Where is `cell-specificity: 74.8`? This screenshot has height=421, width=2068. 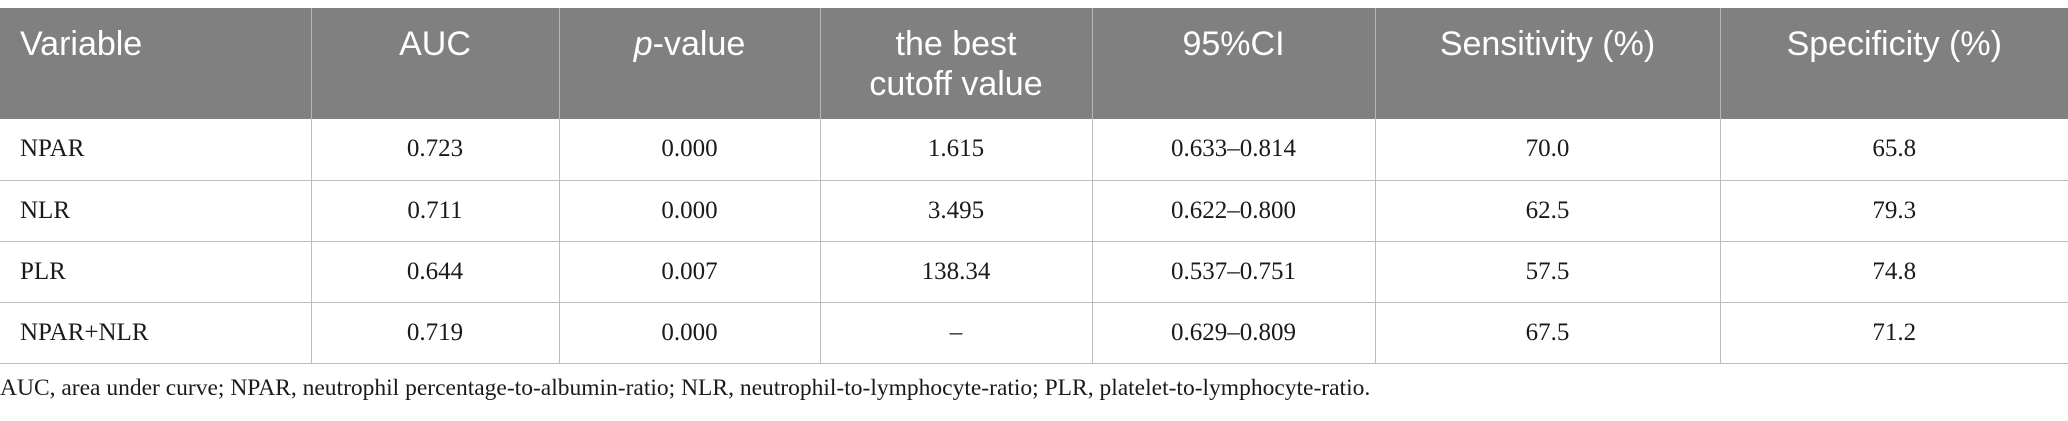
cell-specificity: 74.8 is located at coordinates (1894, 271).